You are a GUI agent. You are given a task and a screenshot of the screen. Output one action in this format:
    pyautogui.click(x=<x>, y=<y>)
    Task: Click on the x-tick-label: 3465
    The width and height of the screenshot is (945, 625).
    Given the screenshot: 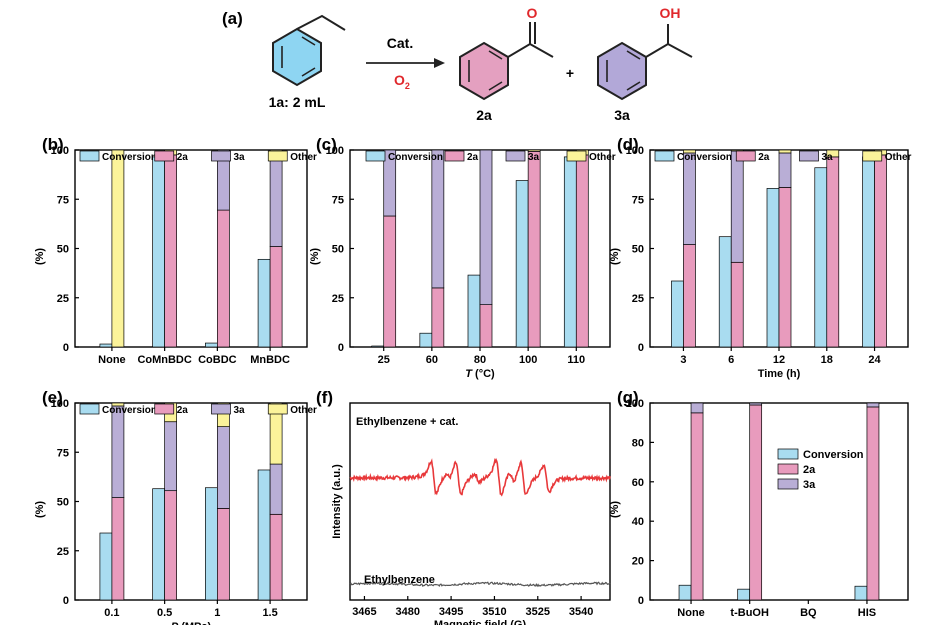 What is the action you would take?
    pyautogui.click(x=364, y=612)
    